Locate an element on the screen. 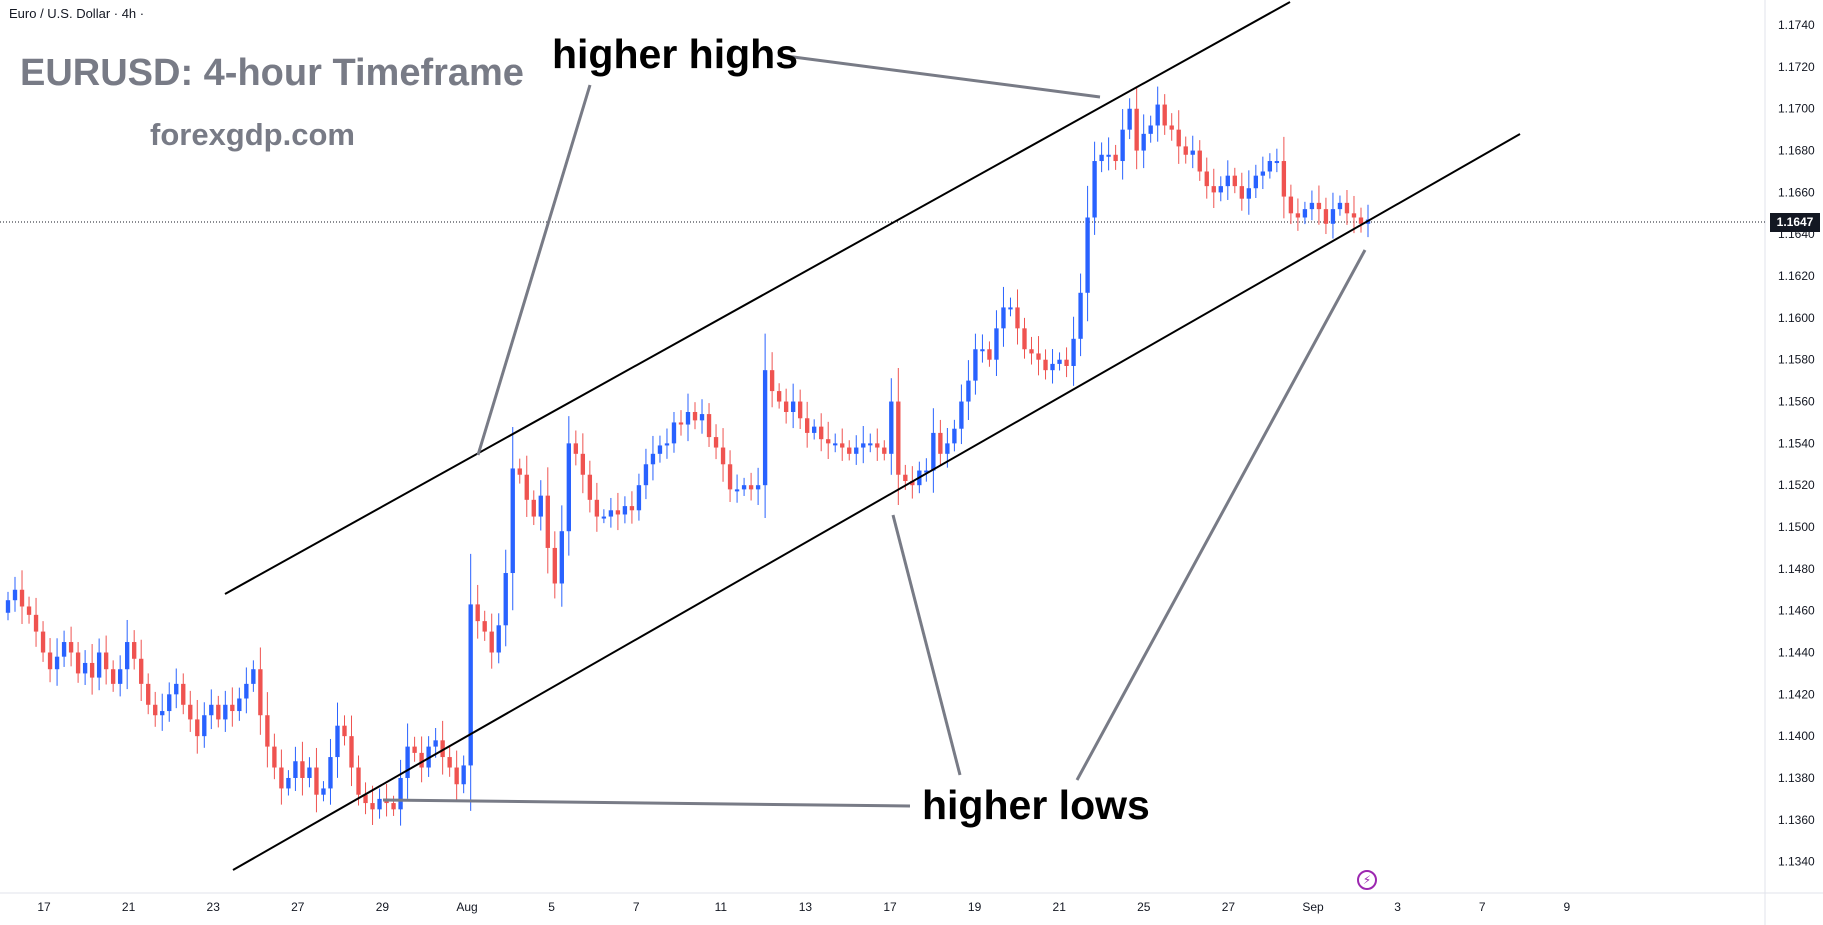 The width and height of the screenshot is (1823, 925). site-watermark: forexgdp.com is located at coordinates (252, 134).